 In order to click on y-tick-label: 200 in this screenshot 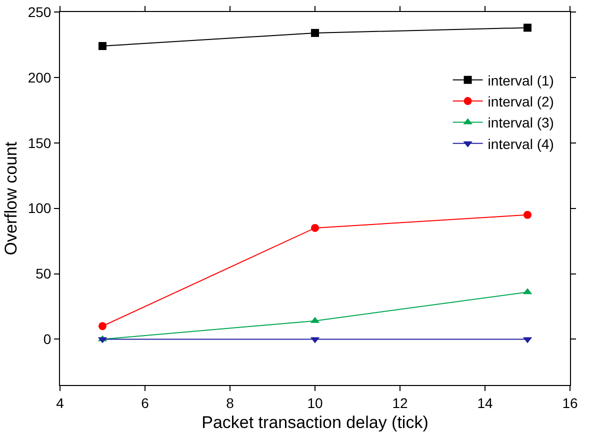, I will do `click(40, 77)`.